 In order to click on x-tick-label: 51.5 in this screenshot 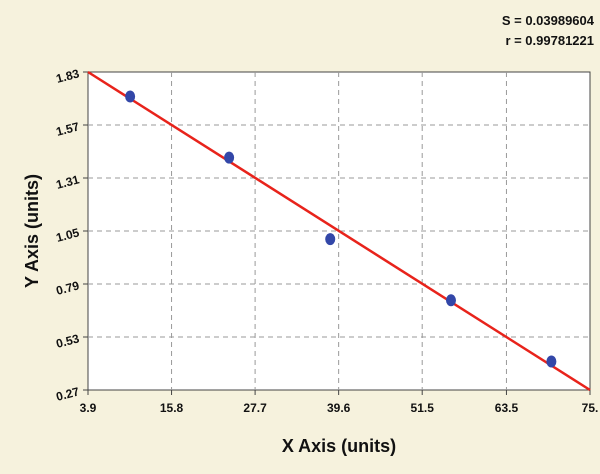, I will do `click(423, 408)`.